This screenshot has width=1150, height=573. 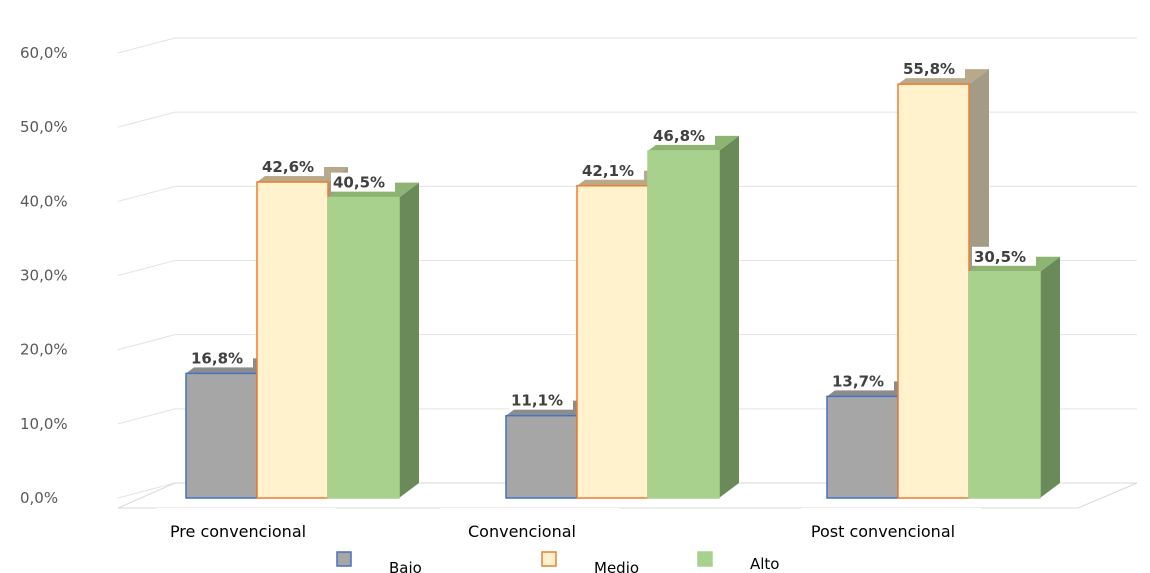 What do you see at coordinates (765, 564) in the screenshot?
I see `legend-label-alto: Alto` at bounding box center [765, 564].